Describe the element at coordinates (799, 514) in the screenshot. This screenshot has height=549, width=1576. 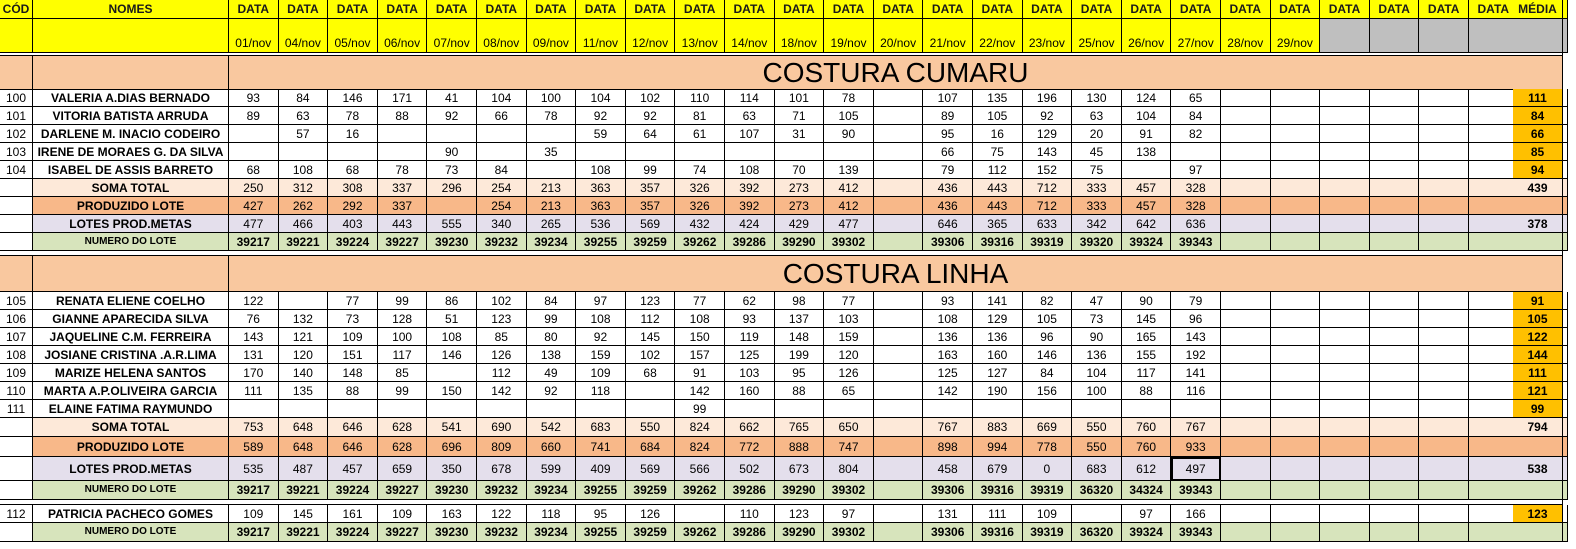
I see `data-cell: 123` at that location.